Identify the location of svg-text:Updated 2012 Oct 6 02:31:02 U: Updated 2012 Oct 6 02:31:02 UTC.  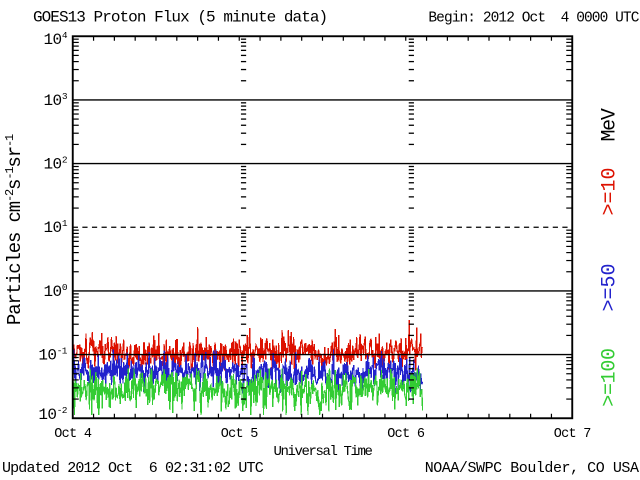
(133, 468).